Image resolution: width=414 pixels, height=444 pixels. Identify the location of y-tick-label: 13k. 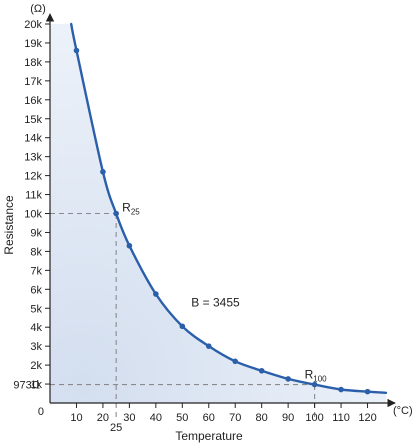
(33, 158).